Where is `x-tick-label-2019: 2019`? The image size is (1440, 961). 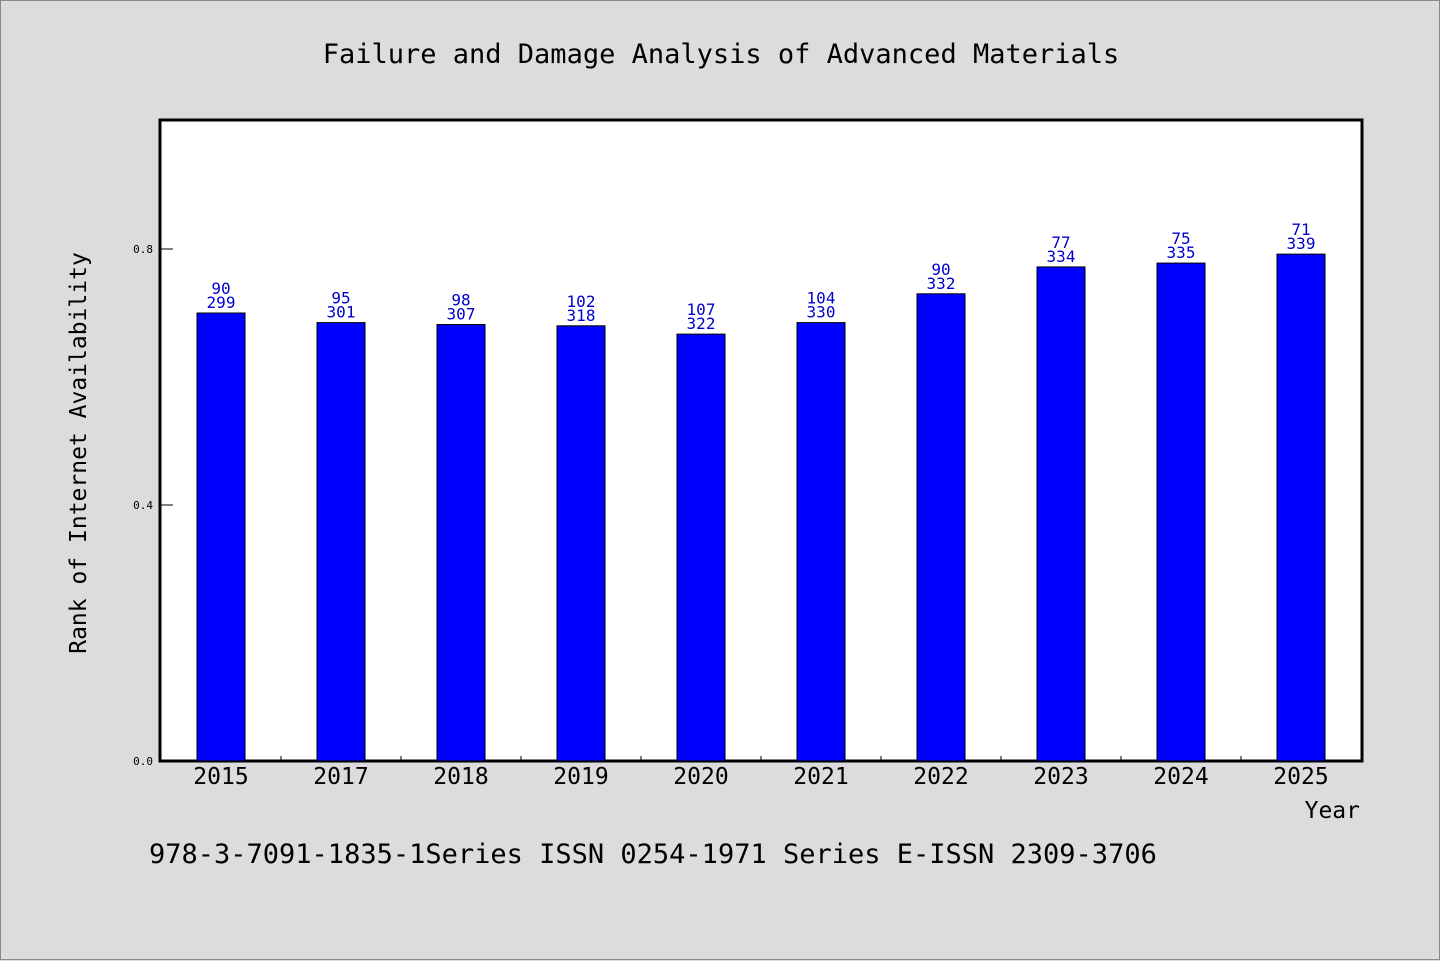
x-tick-label-2019: 2019 is located at coordinates (580, 777).